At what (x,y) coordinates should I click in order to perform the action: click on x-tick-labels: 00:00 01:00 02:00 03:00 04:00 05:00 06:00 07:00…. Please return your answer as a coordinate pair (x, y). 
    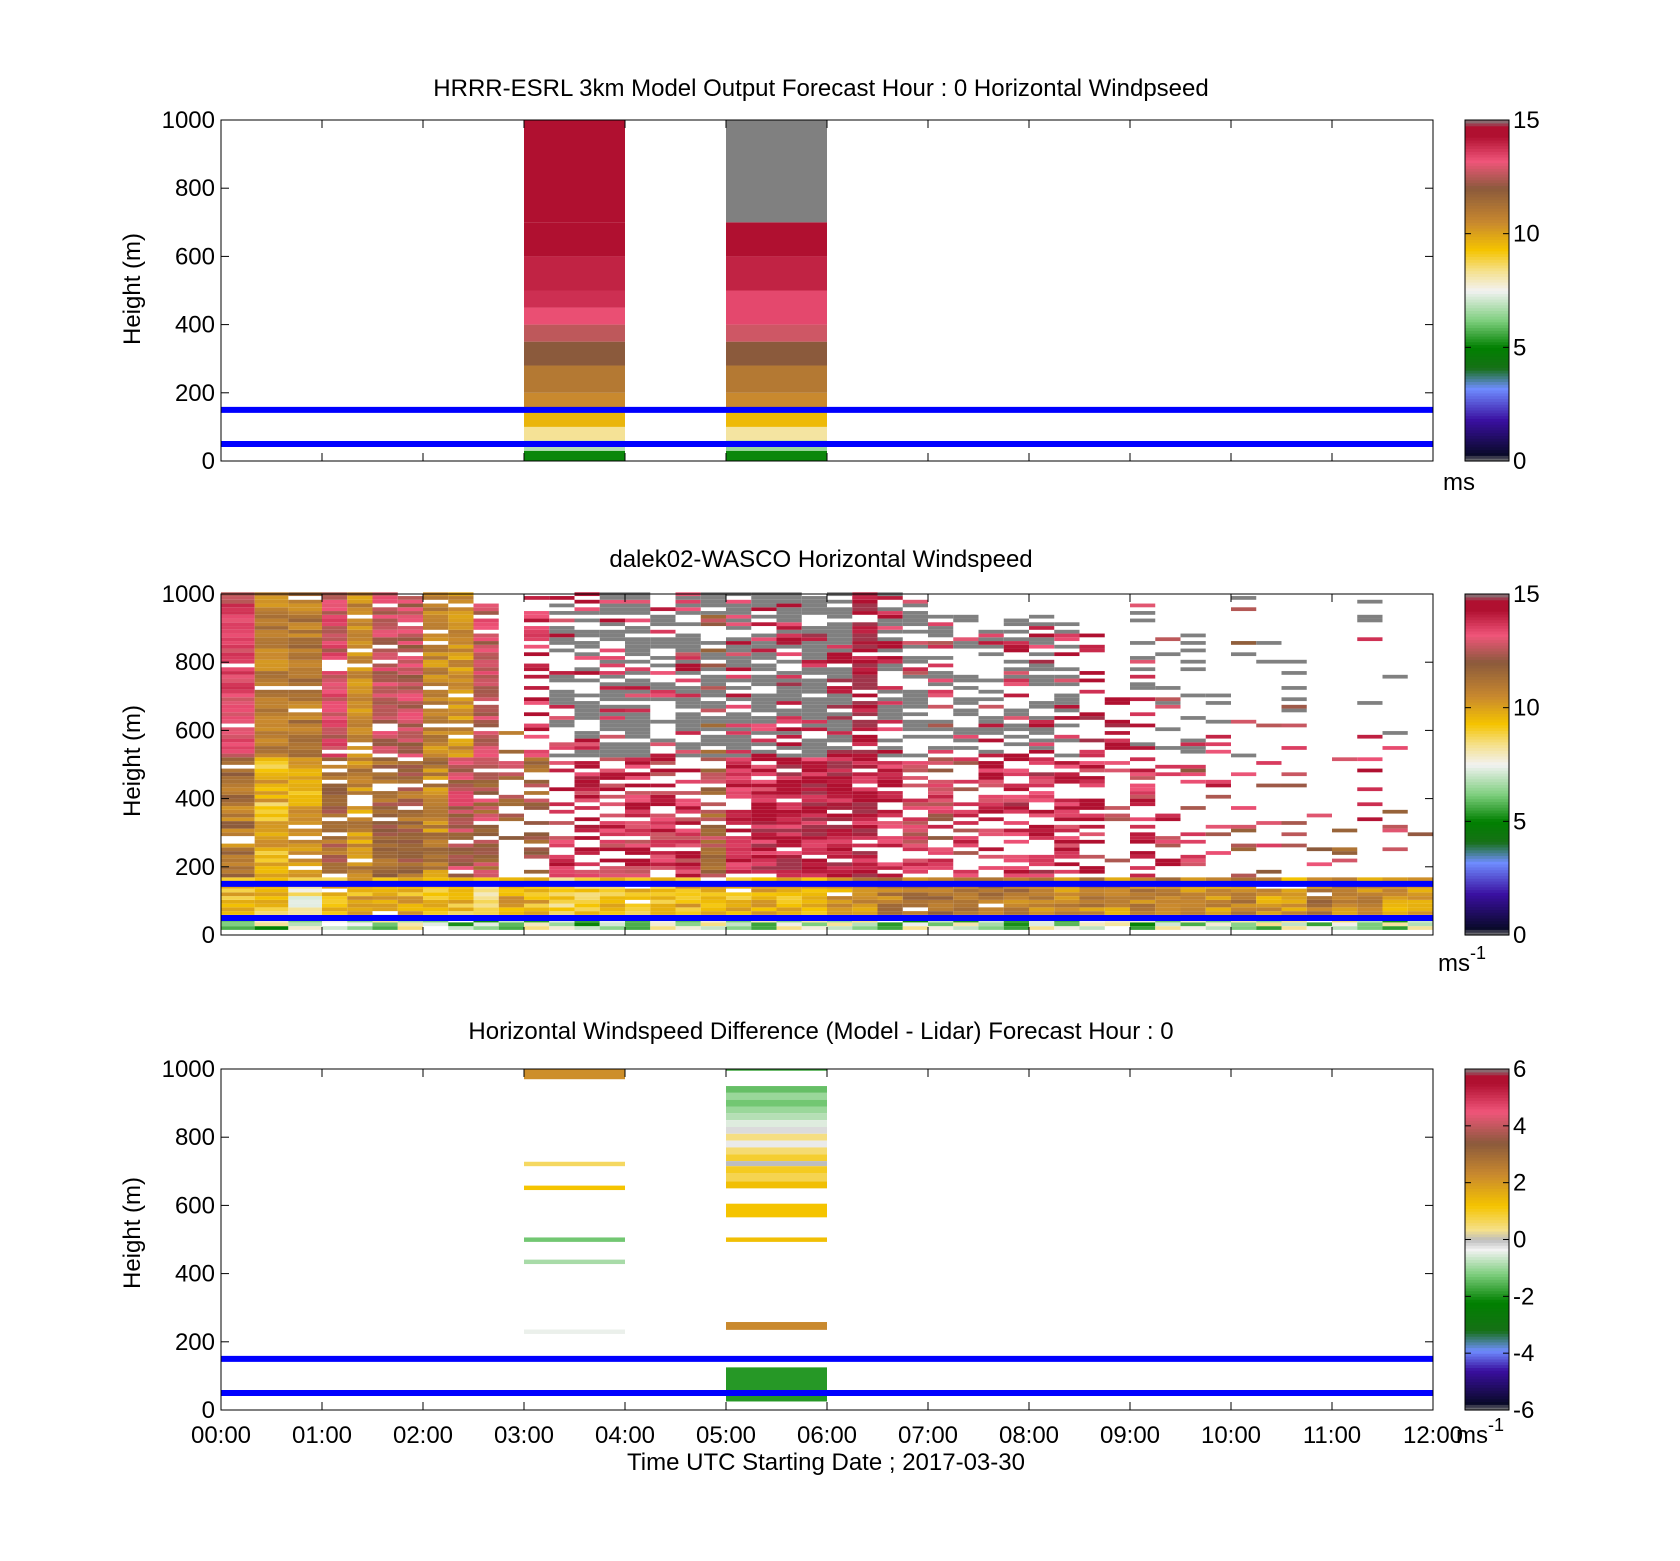
    Looking at the image, I should click on (827, 1435).